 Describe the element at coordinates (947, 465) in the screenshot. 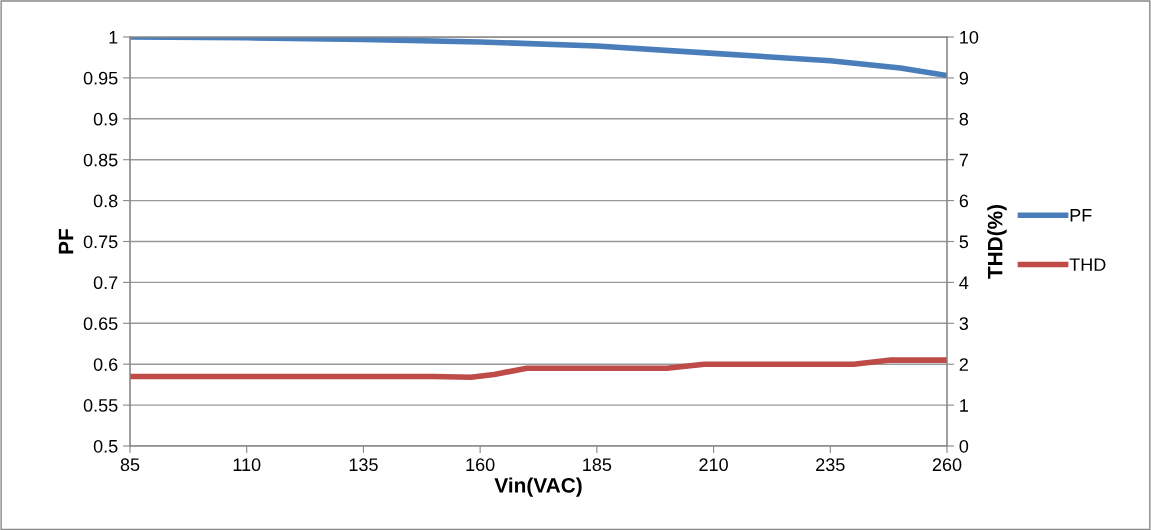

I see `x-tick-label: 260` at that location.